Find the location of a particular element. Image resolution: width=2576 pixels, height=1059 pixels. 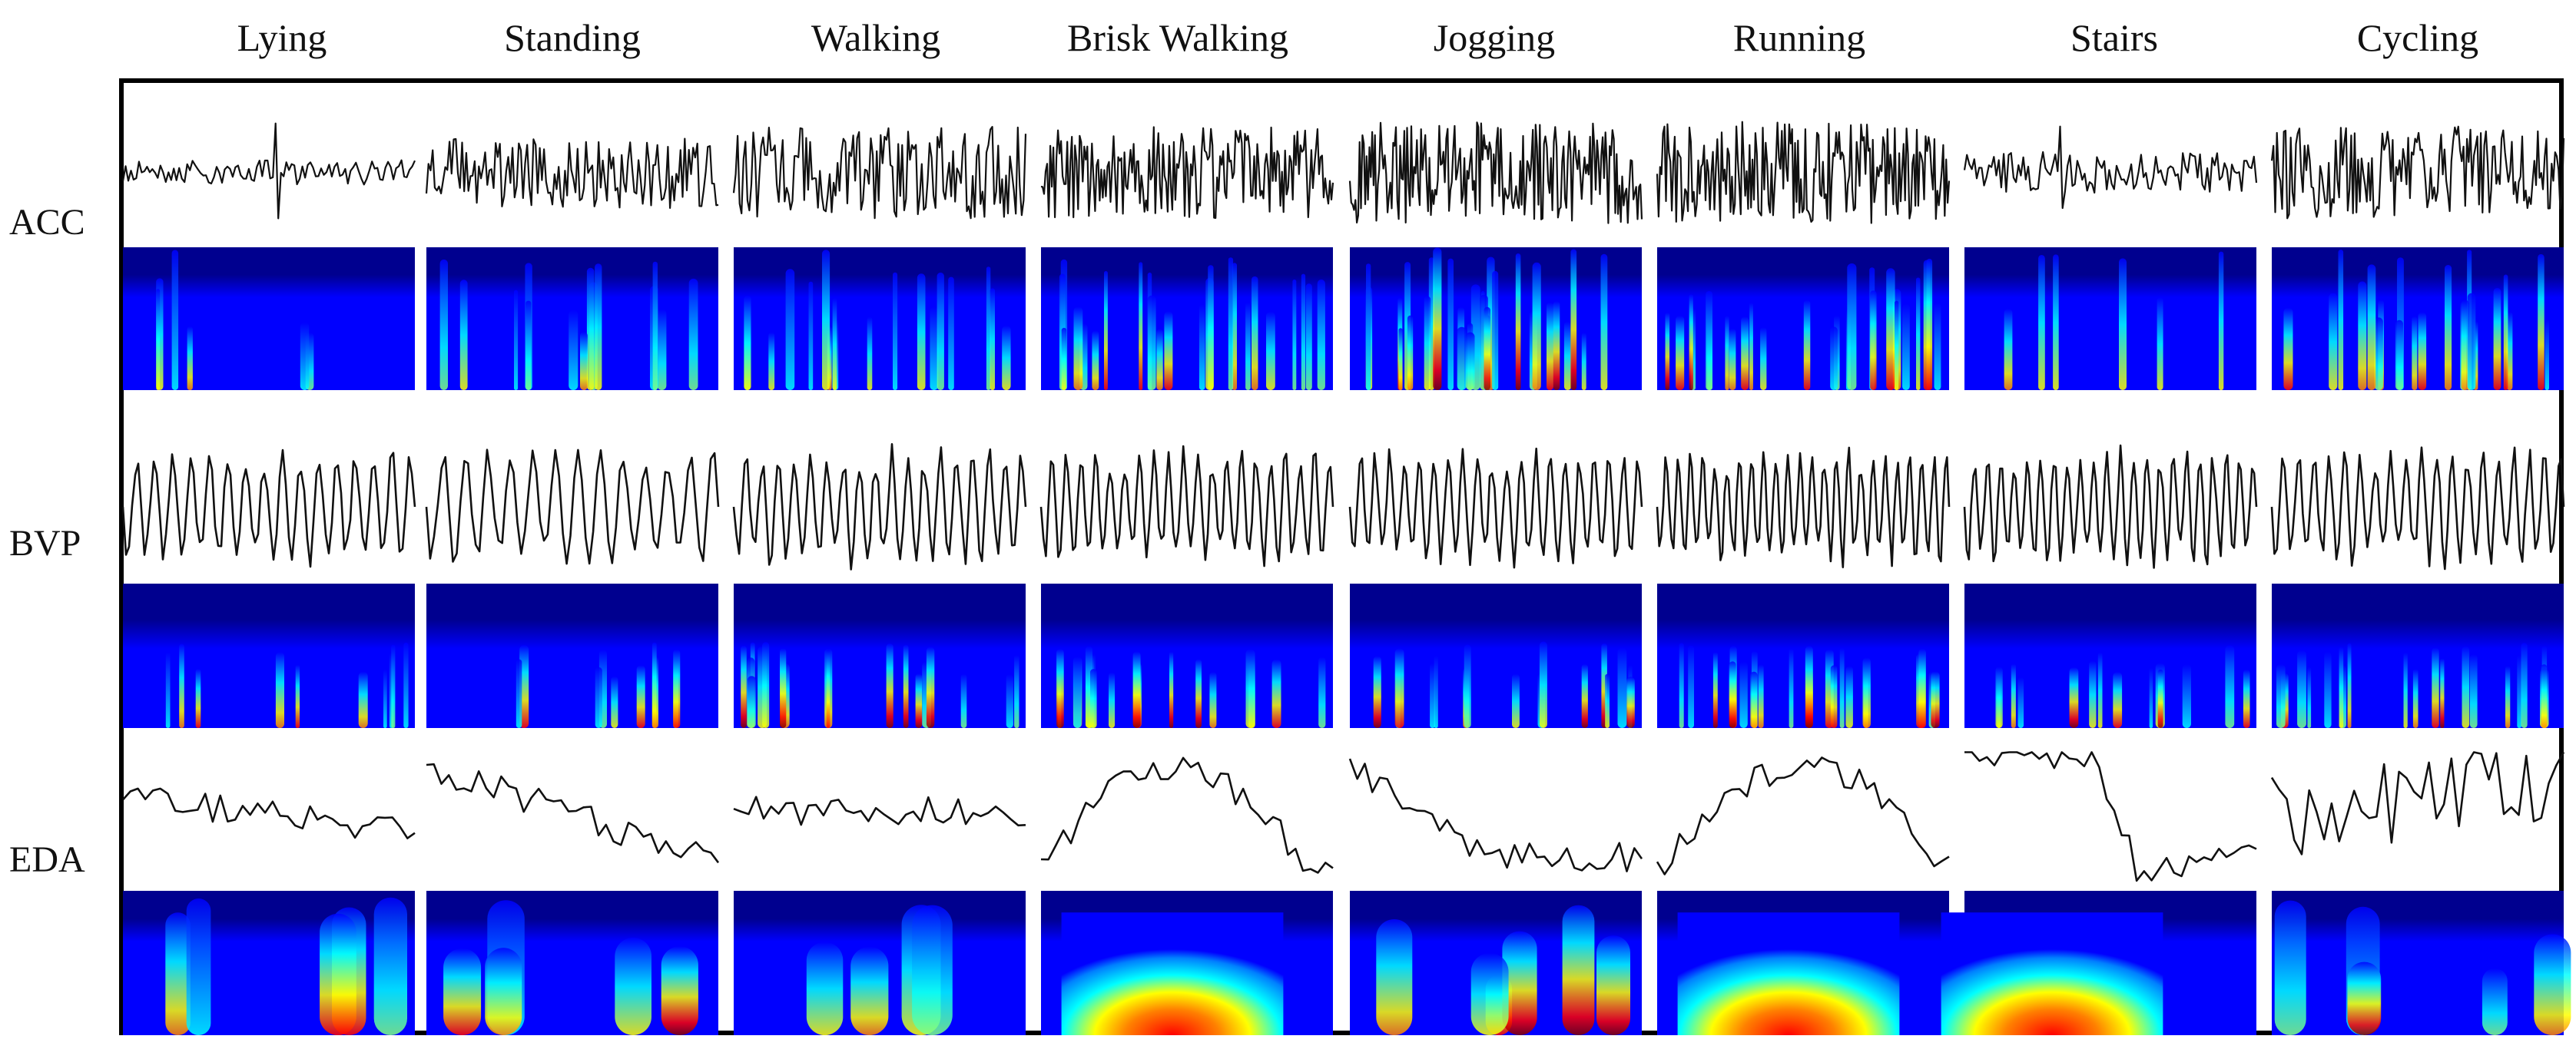

activity-title: Running is located at coordinates (1799, 37).